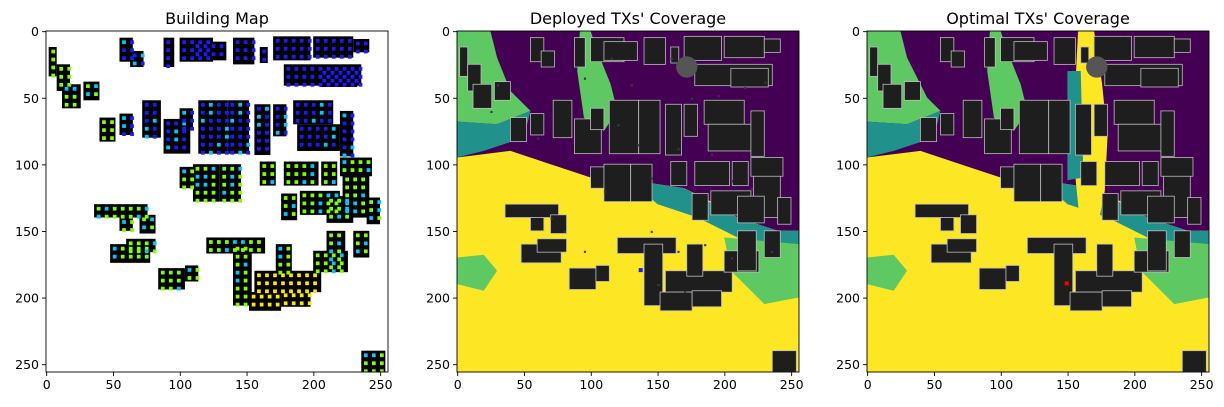 Image resolution: width=1224 pixels, height=407 pixels. What do you see at coordinates (438, 164) in the screenshot?
I see `y-tick-label: 100` at bounding box center [438, 164].